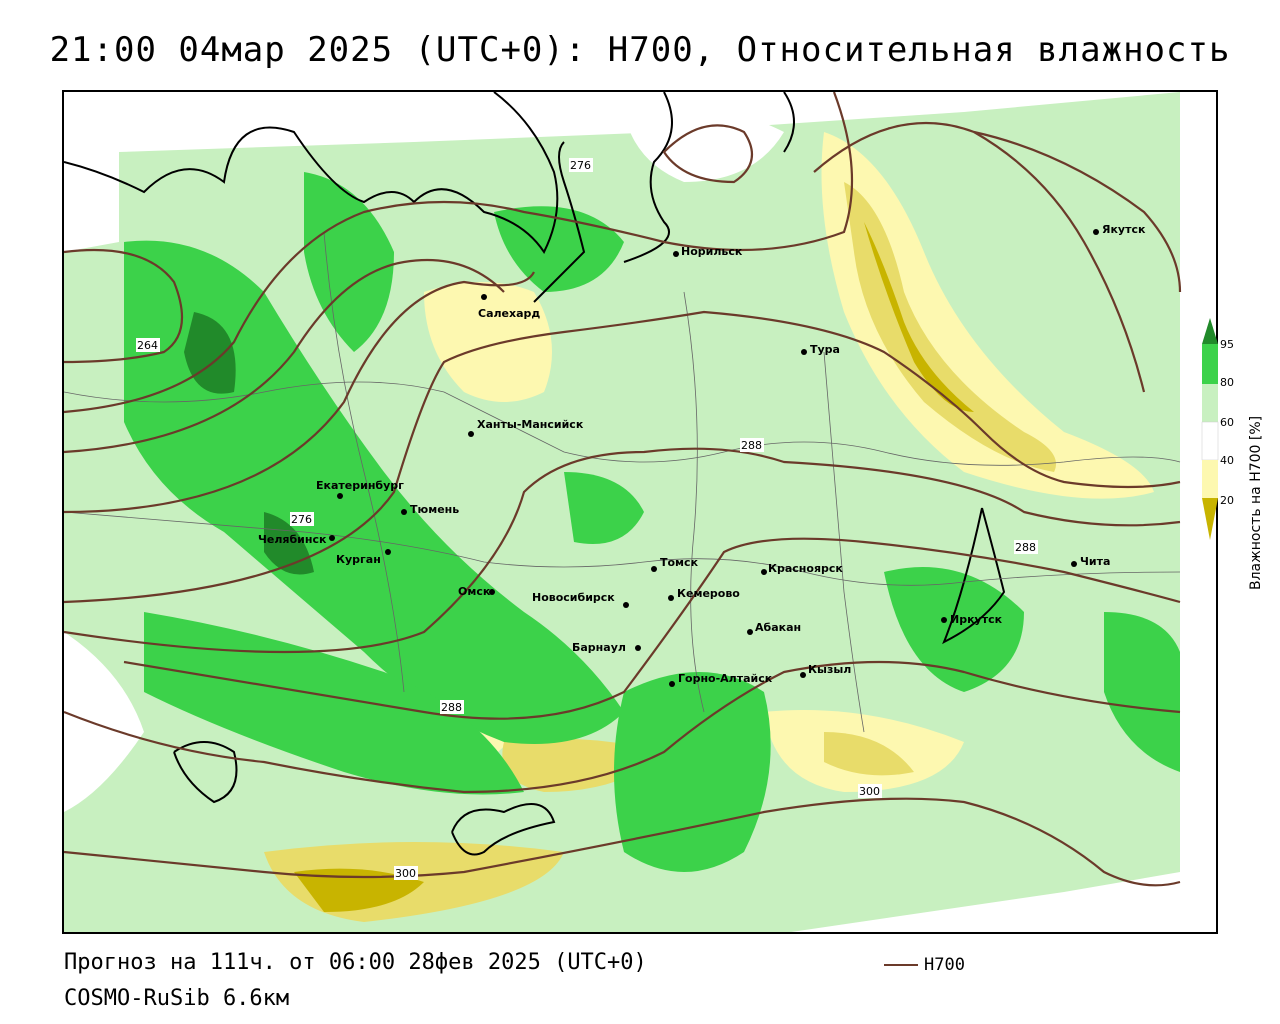 The height and width of the screenshot is (1024, 1280). I want to click on city-label: Новосибирск, so click(573, 597).